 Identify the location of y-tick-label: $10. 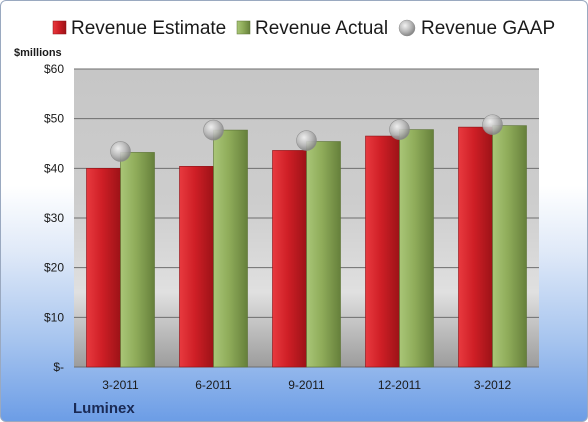
(54, 317).